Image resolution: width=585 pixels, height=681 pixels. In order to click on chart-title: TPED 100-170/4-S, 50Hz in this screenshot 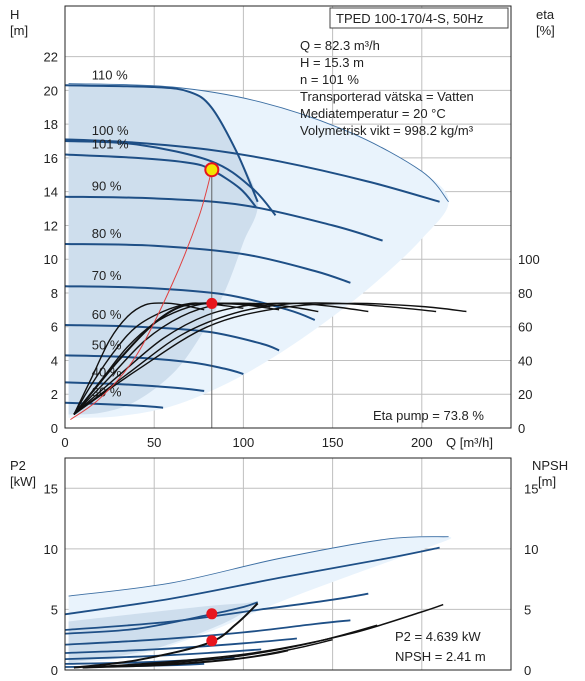, I will do `click(409, 18)`.